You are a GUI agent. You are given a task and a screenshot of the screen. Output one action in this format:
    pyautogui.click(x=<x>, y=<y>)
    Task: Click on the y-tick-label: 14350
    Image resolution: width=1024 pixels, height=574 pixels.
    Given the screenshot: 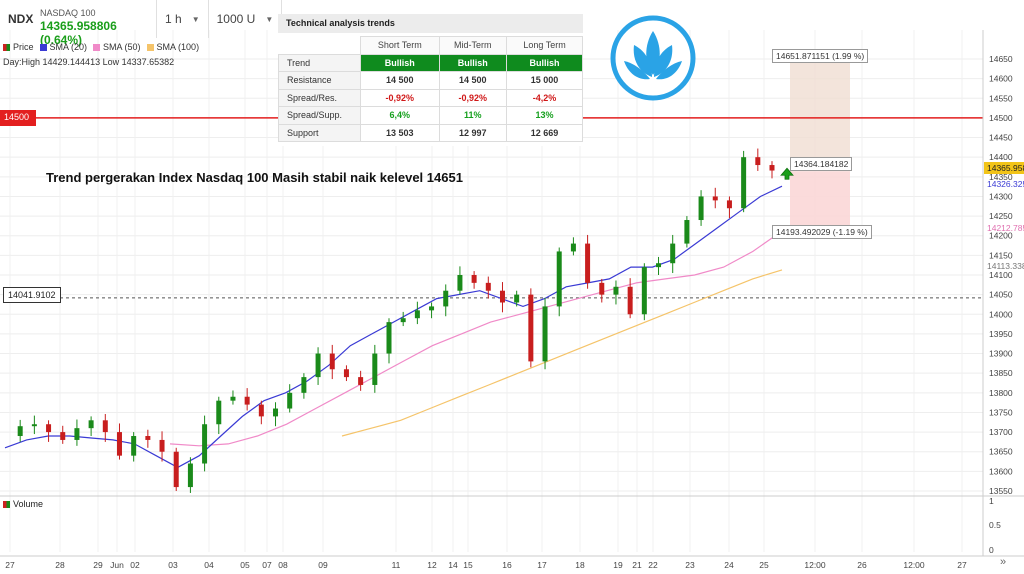 What is the action you would take?
    pyautogui.click(x=1001, y=177)
    